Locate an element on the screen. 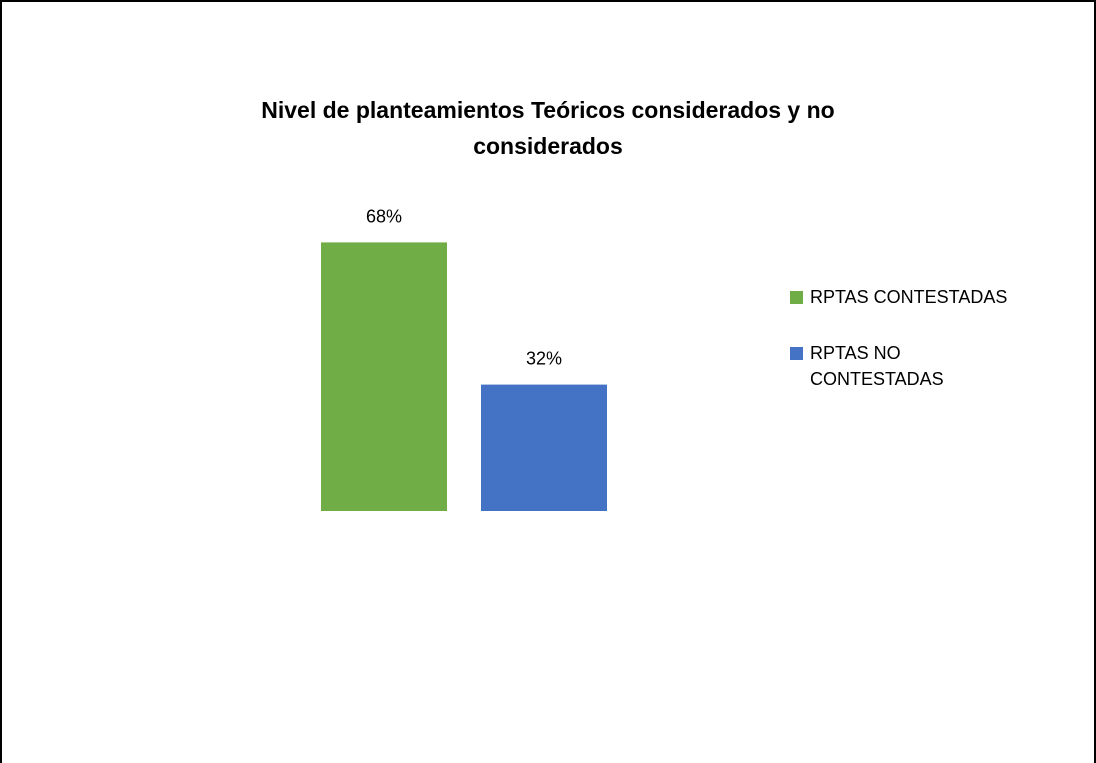 Image resolution: width=1096 pixels, height=763 pixels. legend-item: RPTAS CONTESTADAS is located at coordinates (900, 297).